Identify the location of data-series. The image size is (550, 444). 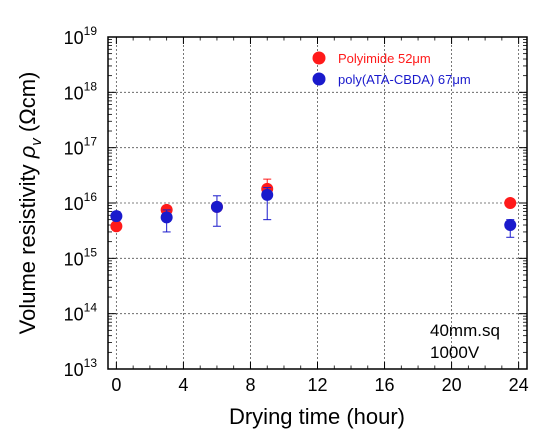
(313, 208).